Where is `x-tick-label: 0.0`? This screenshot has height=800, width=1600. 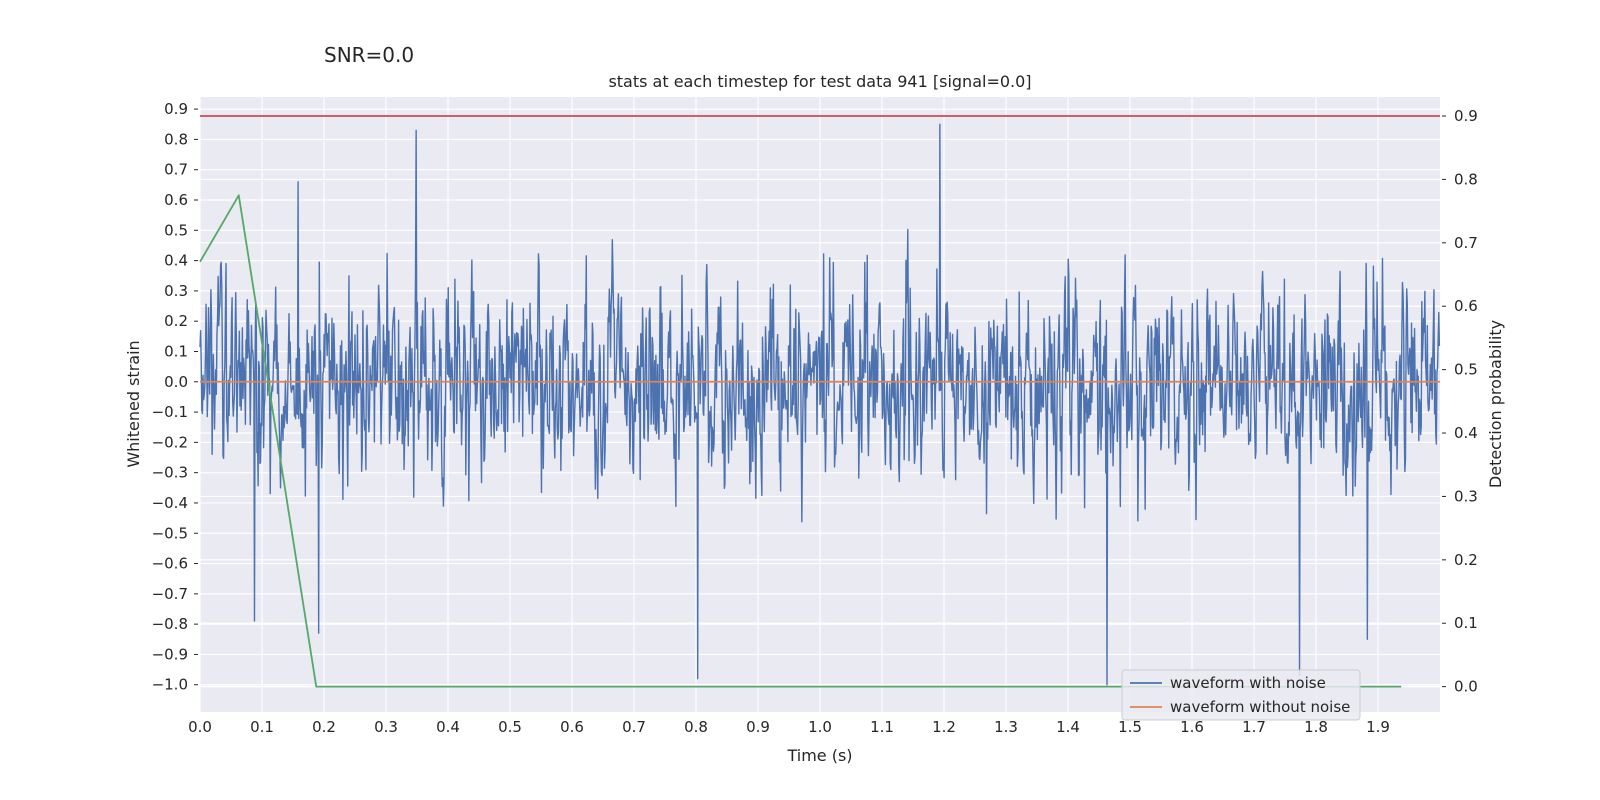
x-tick-label: 0.0 is located at coordinates (200, 727).